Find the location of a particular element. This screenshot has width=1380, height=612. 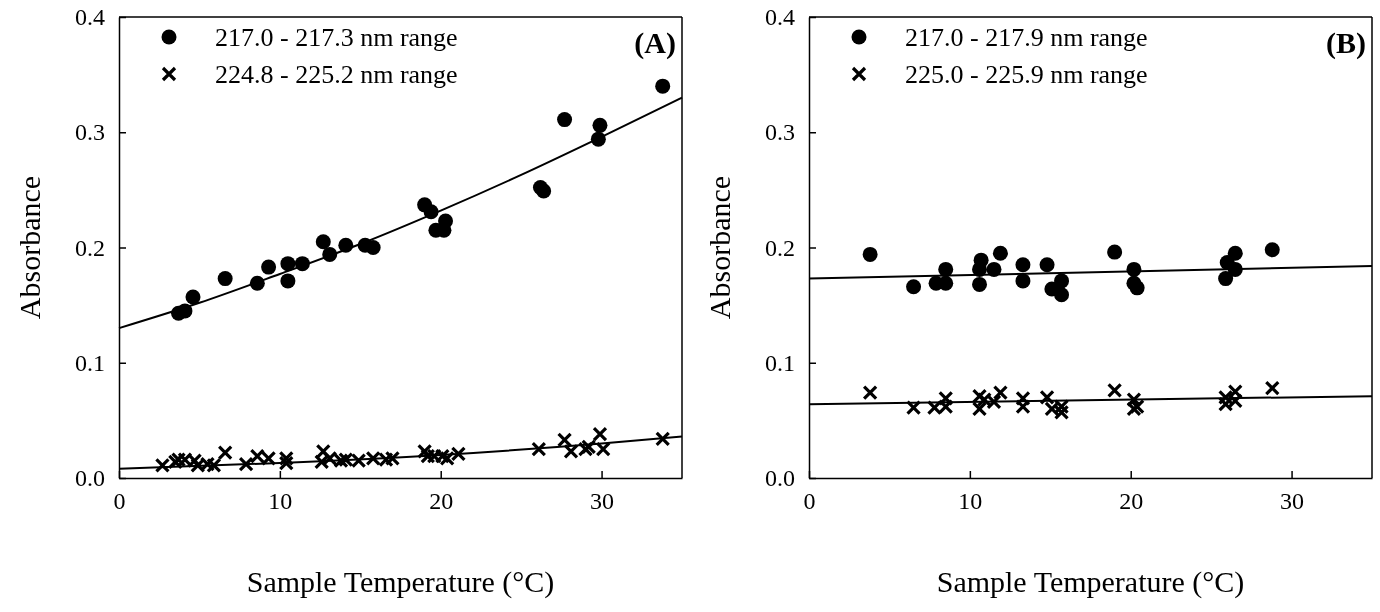

annotation: (B) is located at coordinates (1346, 43).